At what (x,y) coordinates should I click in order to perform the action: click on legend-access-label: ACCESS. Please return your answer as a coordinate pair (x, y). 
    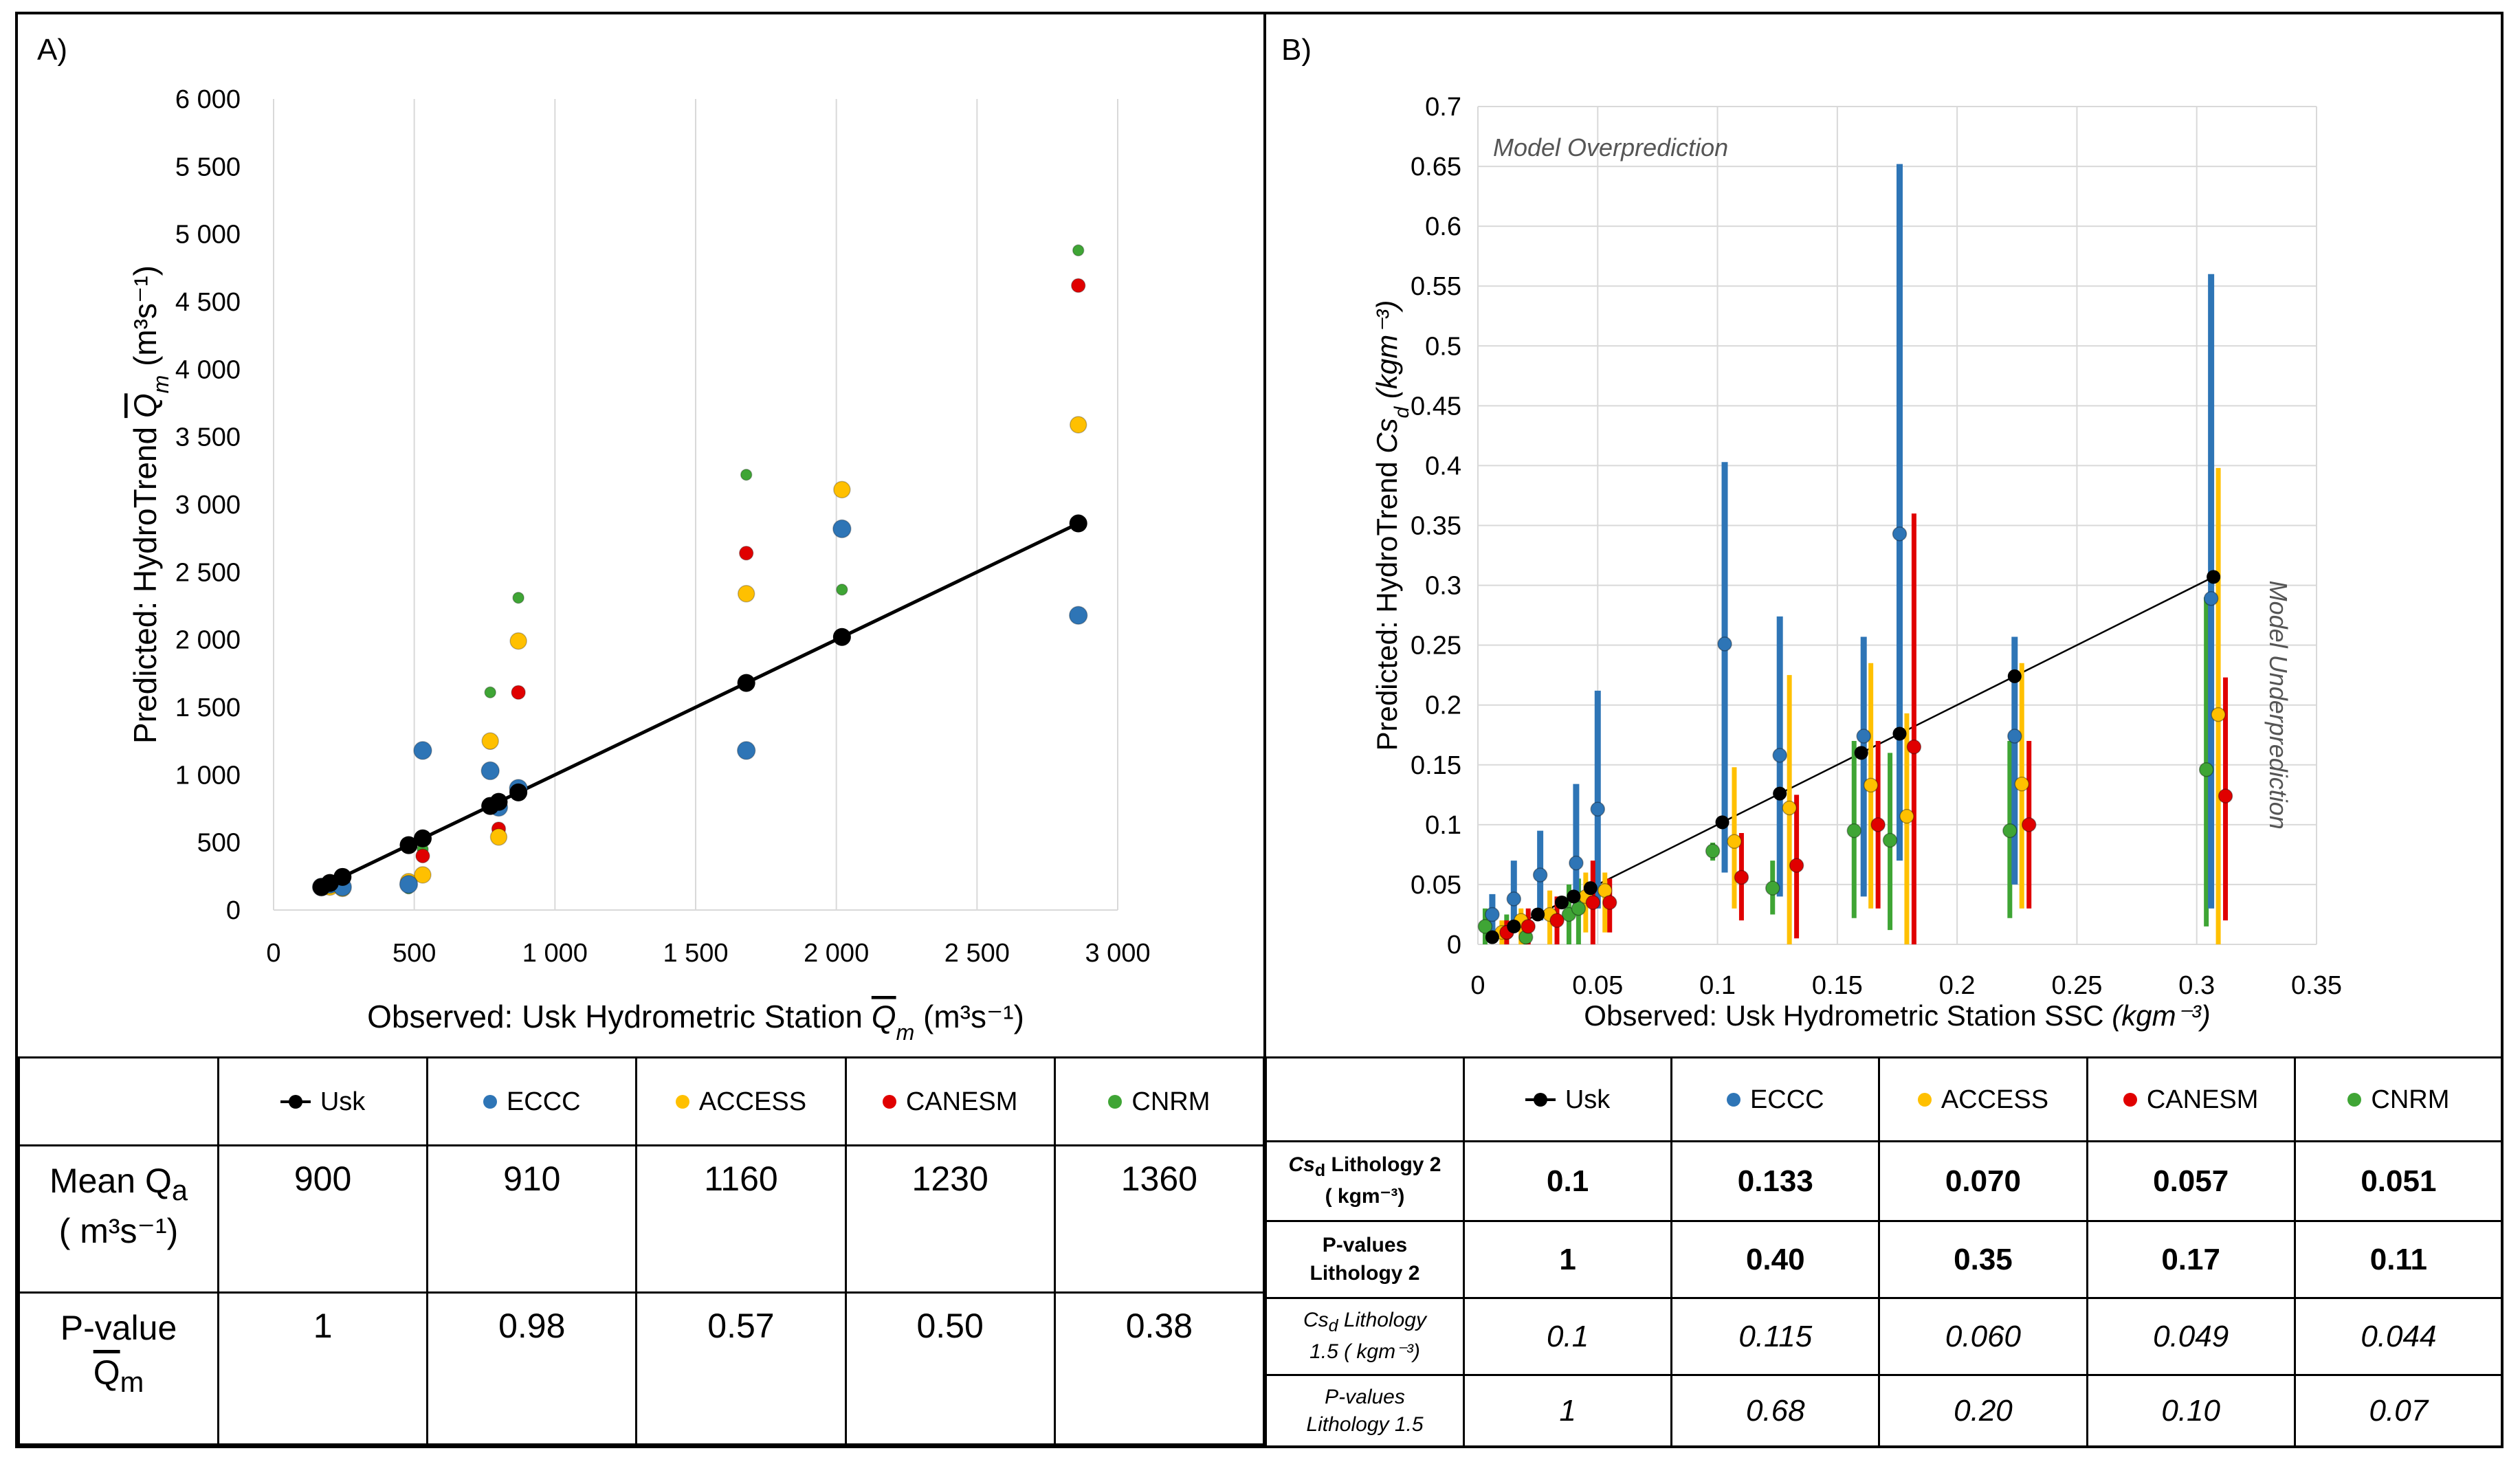
    Looking at the image, I should click on (752, 1101).